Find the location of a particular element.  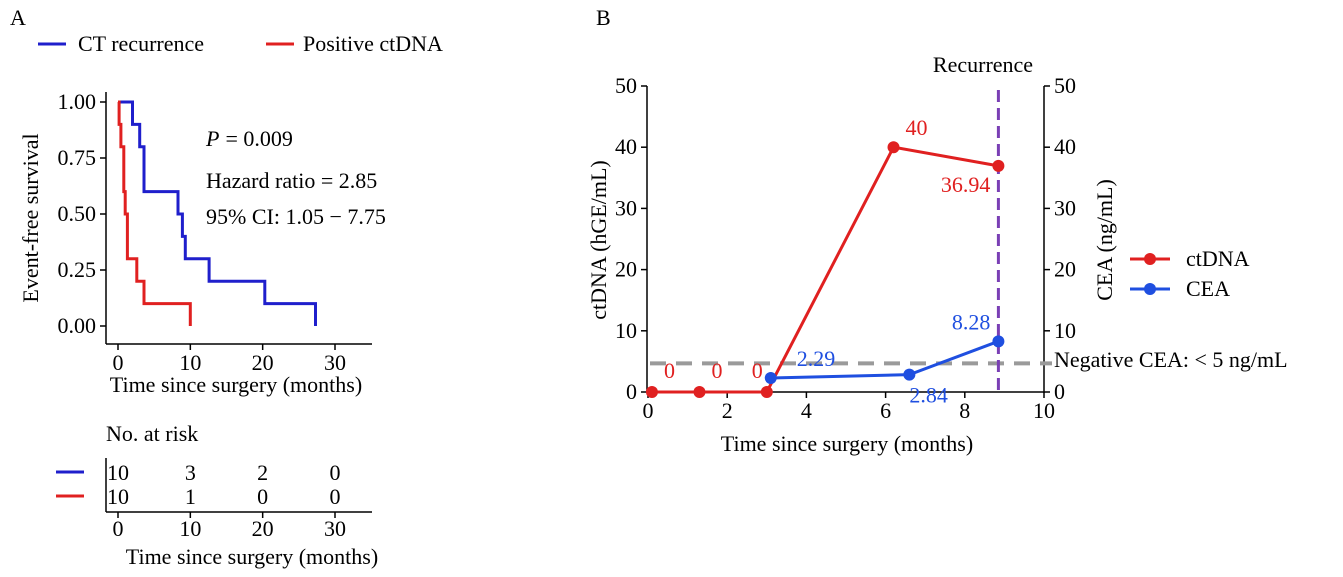

risk-cell-positive-ctdna: 1 is located at coordinates (190, 496).